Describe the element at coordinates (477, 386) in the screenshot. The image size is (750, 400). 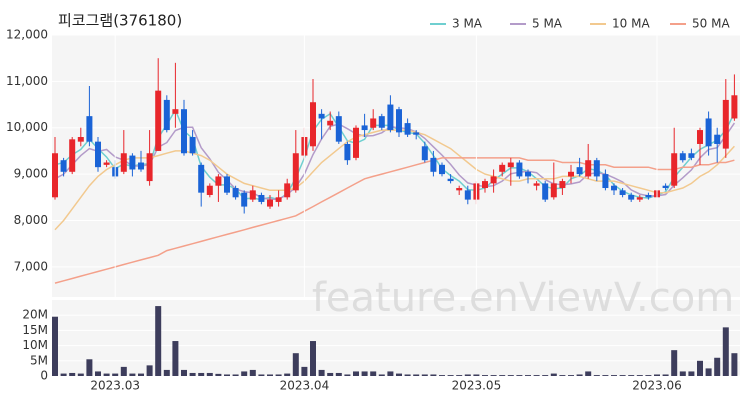
I see `x-tick-label: 2023.05` at that location.